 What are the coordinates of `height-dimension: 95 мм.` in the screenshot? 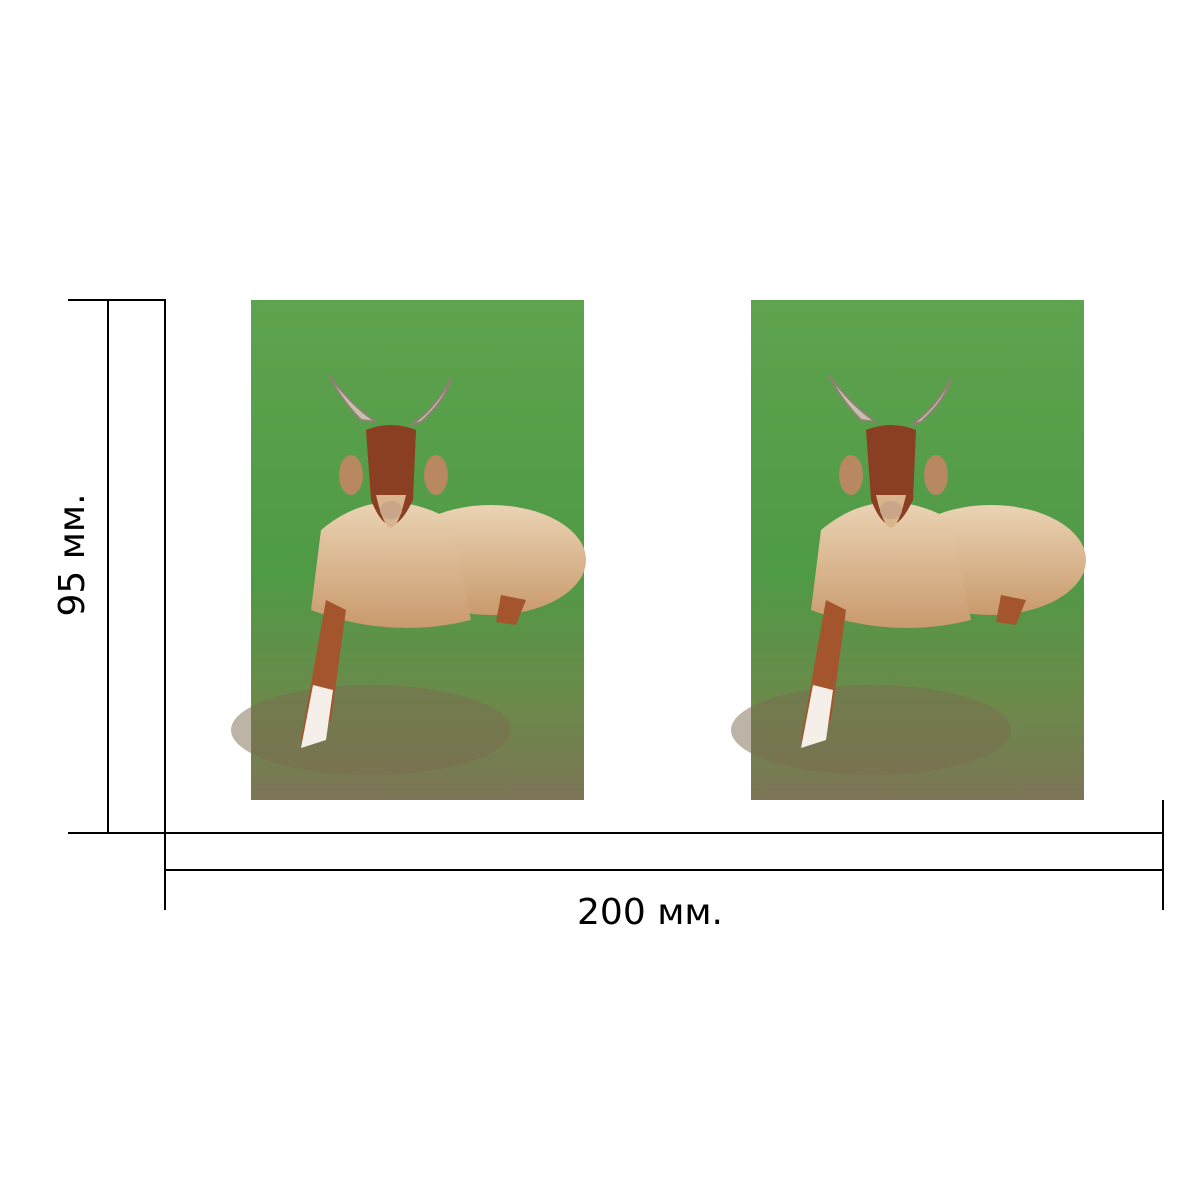 It's located at (109, 566).